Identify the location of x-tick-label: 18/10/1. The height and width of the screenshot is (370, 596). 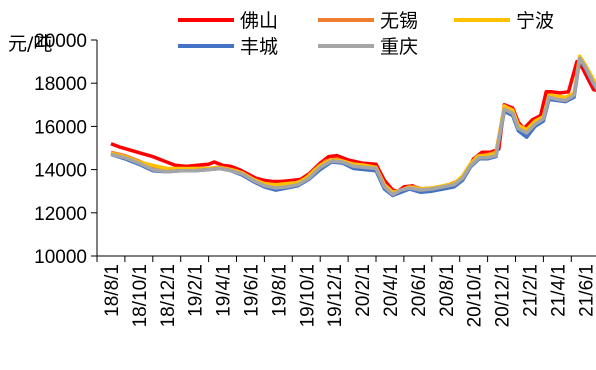
(140, 295).